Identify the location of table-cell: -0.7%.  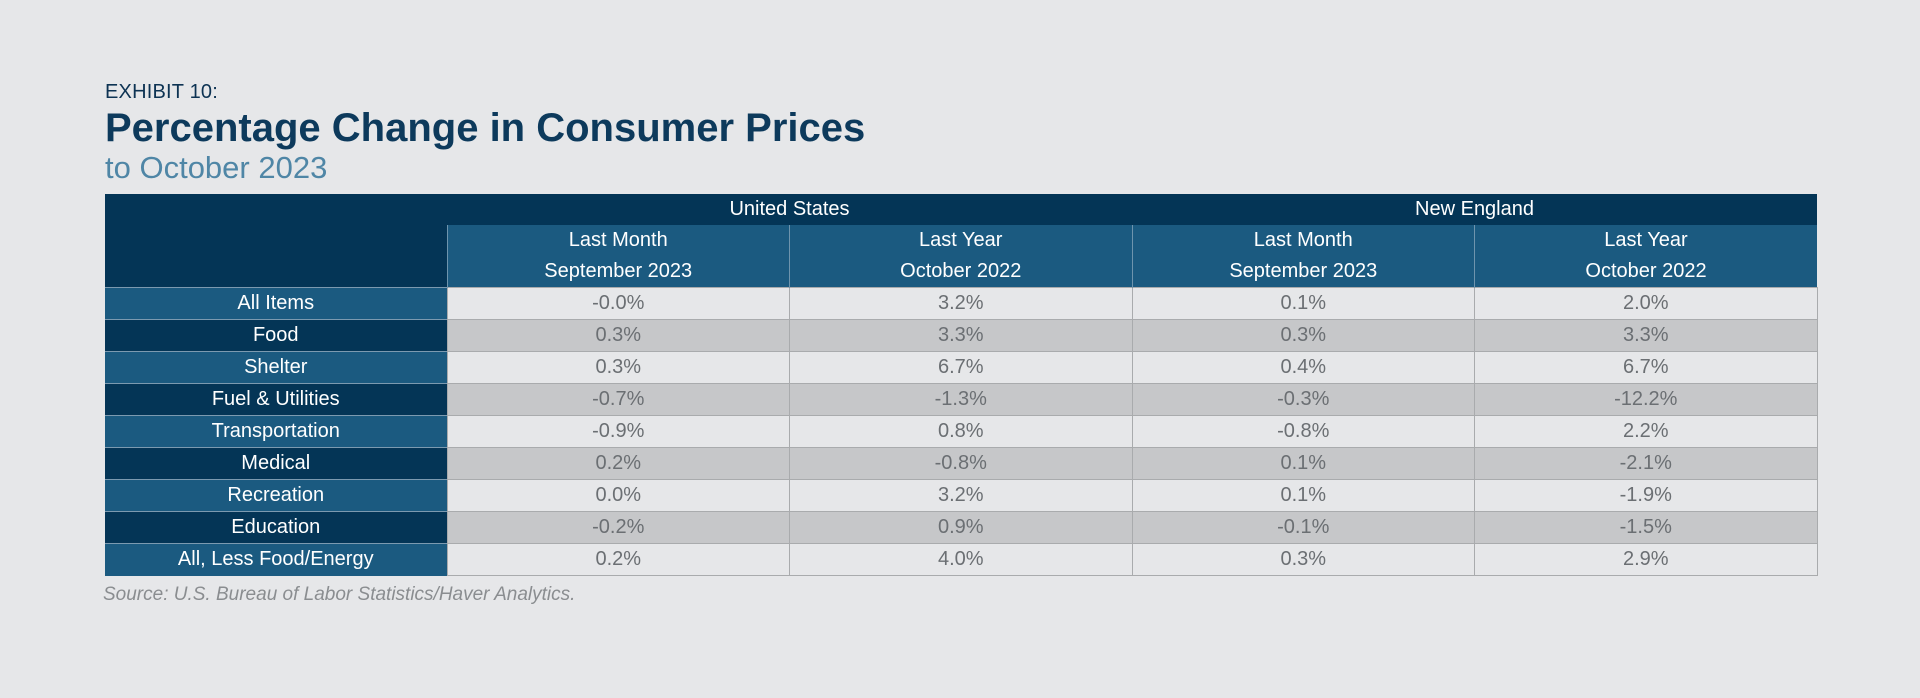
(618, 399).